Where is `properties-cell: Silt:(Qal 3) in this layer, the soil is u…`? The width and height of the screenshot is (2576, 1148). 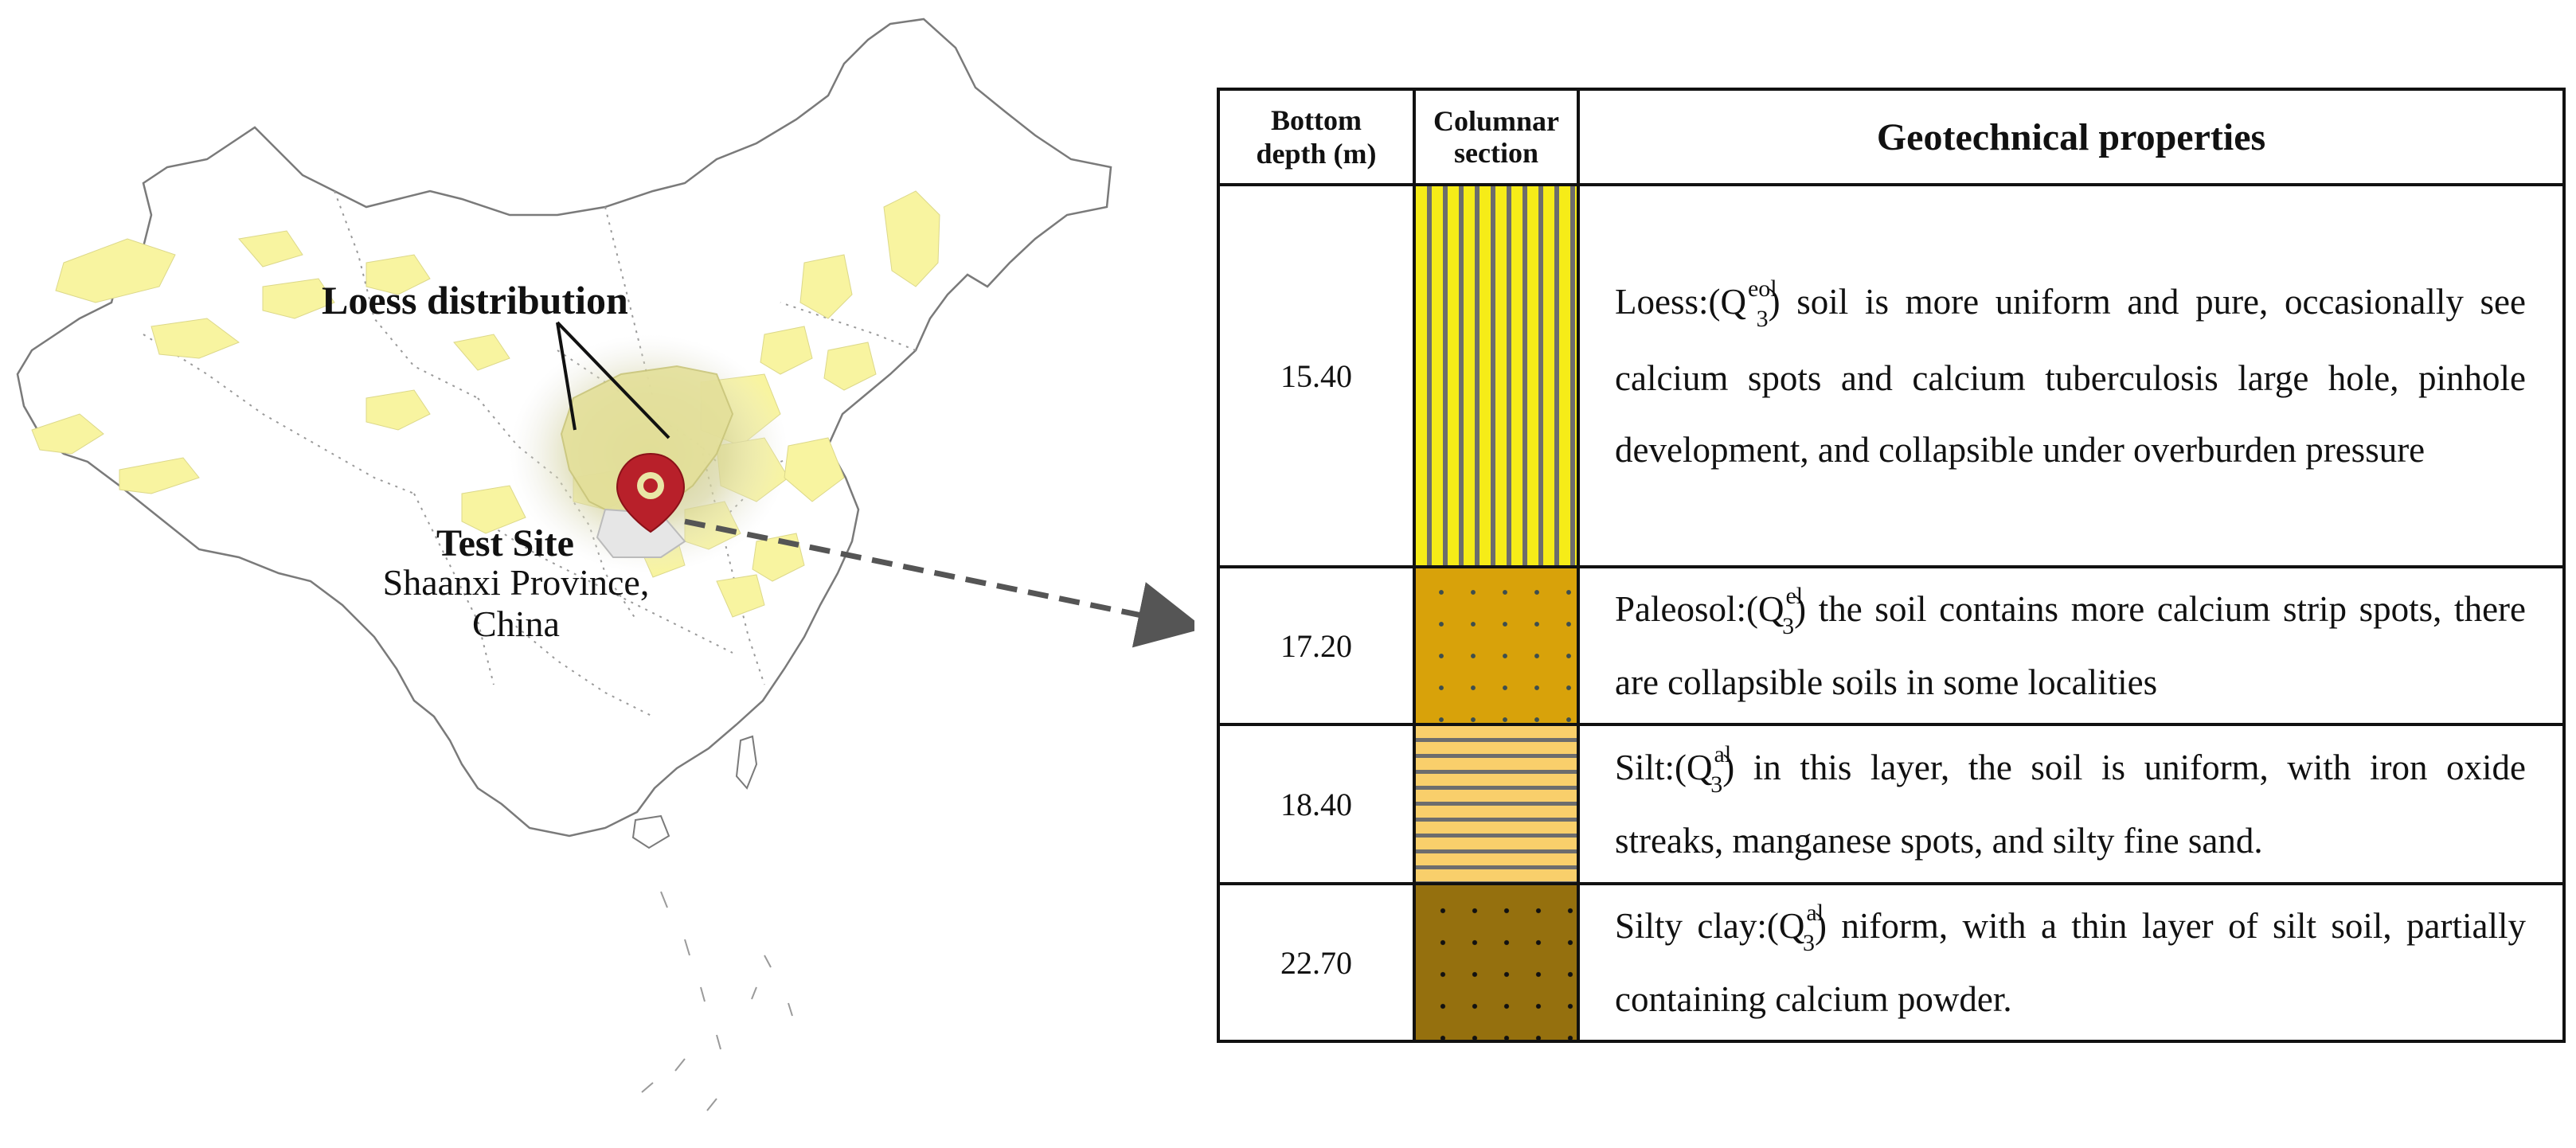
properties-cell: Silt:(Qal 3) in this layer, the soil is u… is located at coordinates (2071, 804).